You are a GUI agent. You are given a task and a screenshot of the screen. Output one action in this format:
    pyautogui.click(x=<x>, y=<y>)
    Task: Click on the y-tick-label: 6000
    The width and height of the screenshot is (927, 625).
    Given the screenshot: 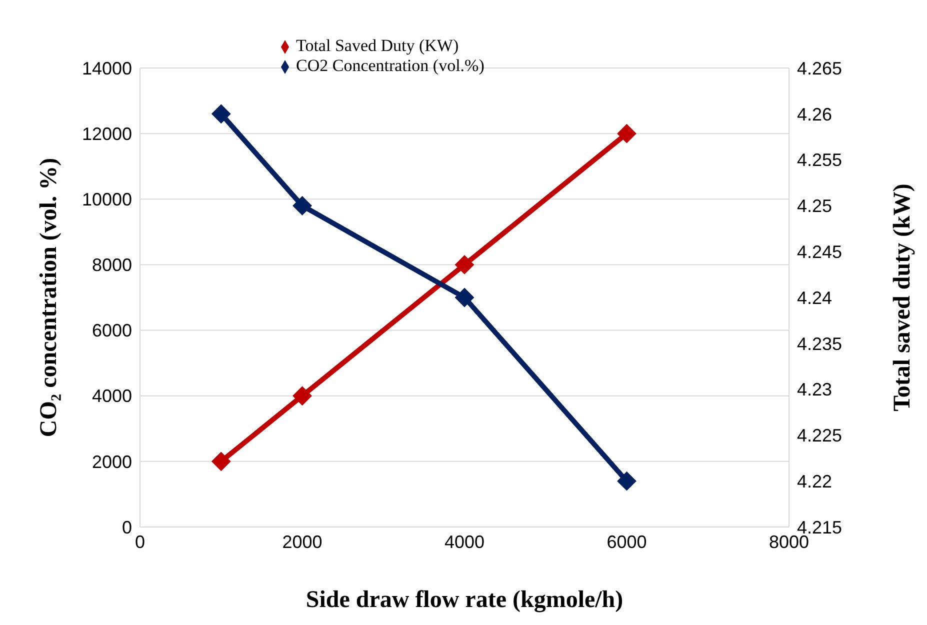 What is the action you would take?
    pyautogui.click(x=112, y=330)
    